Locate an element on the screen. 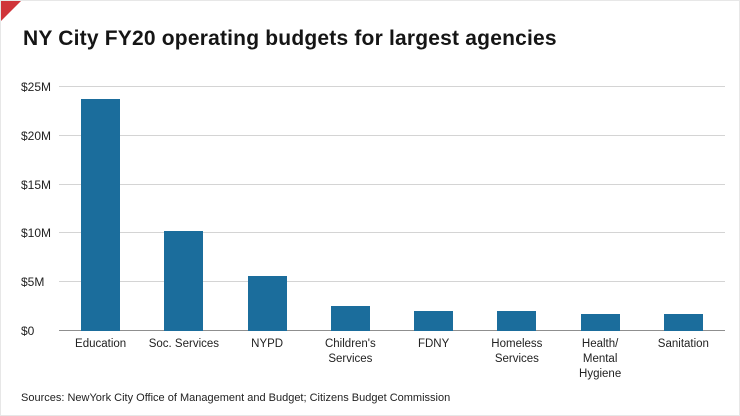  y-tick-label: $0 is located at coordinates (28, 331).